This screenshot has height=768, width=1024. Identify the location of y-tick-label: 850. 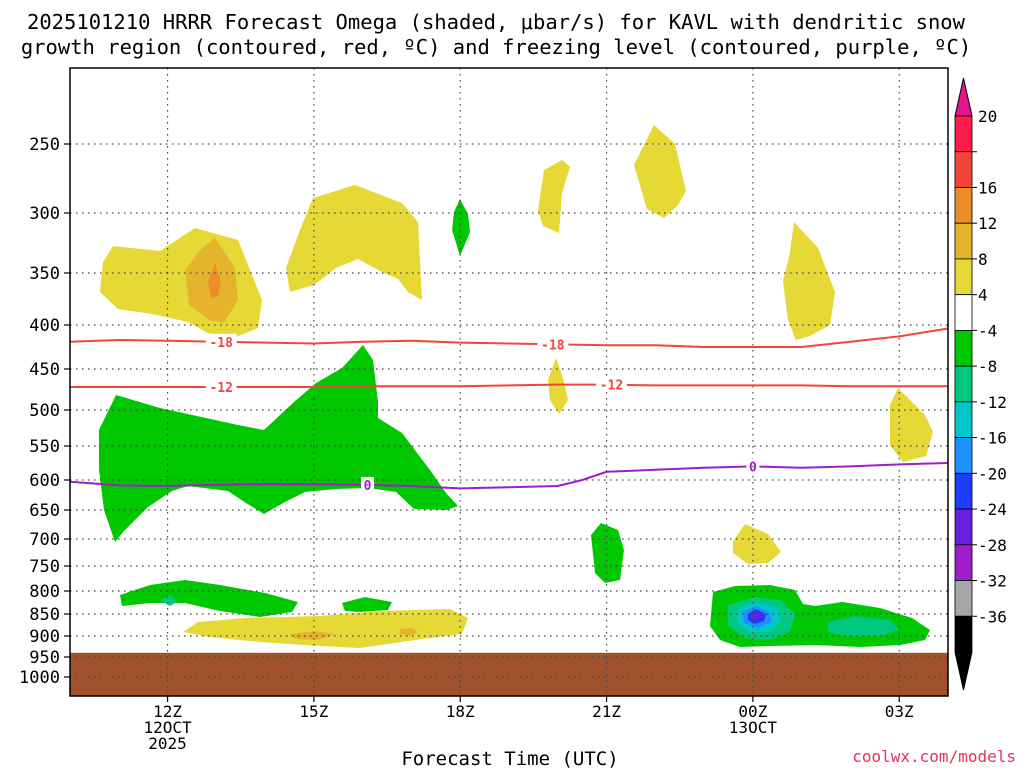
(44, 615).